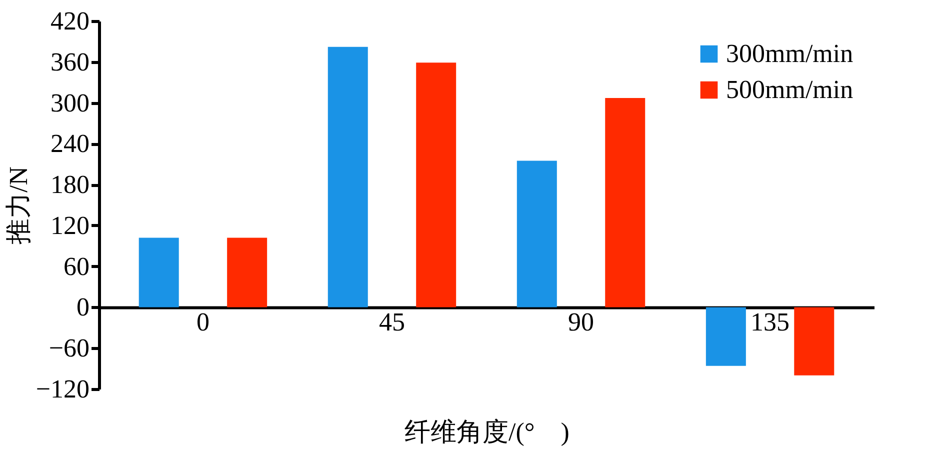  Describe the element at coordinates (70, 21) in the screenshot. I see `y-tick-label: 420` at that location.